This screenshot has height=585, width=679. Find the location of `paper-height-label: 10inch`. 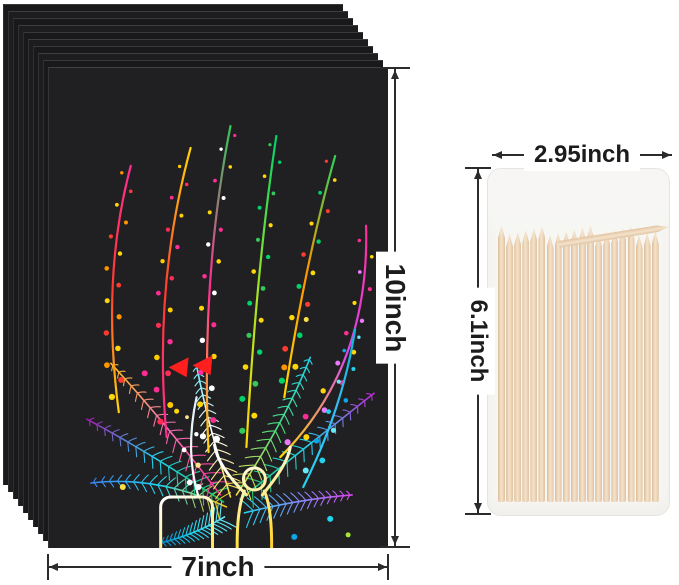

paper-height-label: 10inch is located at coordinates (395, 307).